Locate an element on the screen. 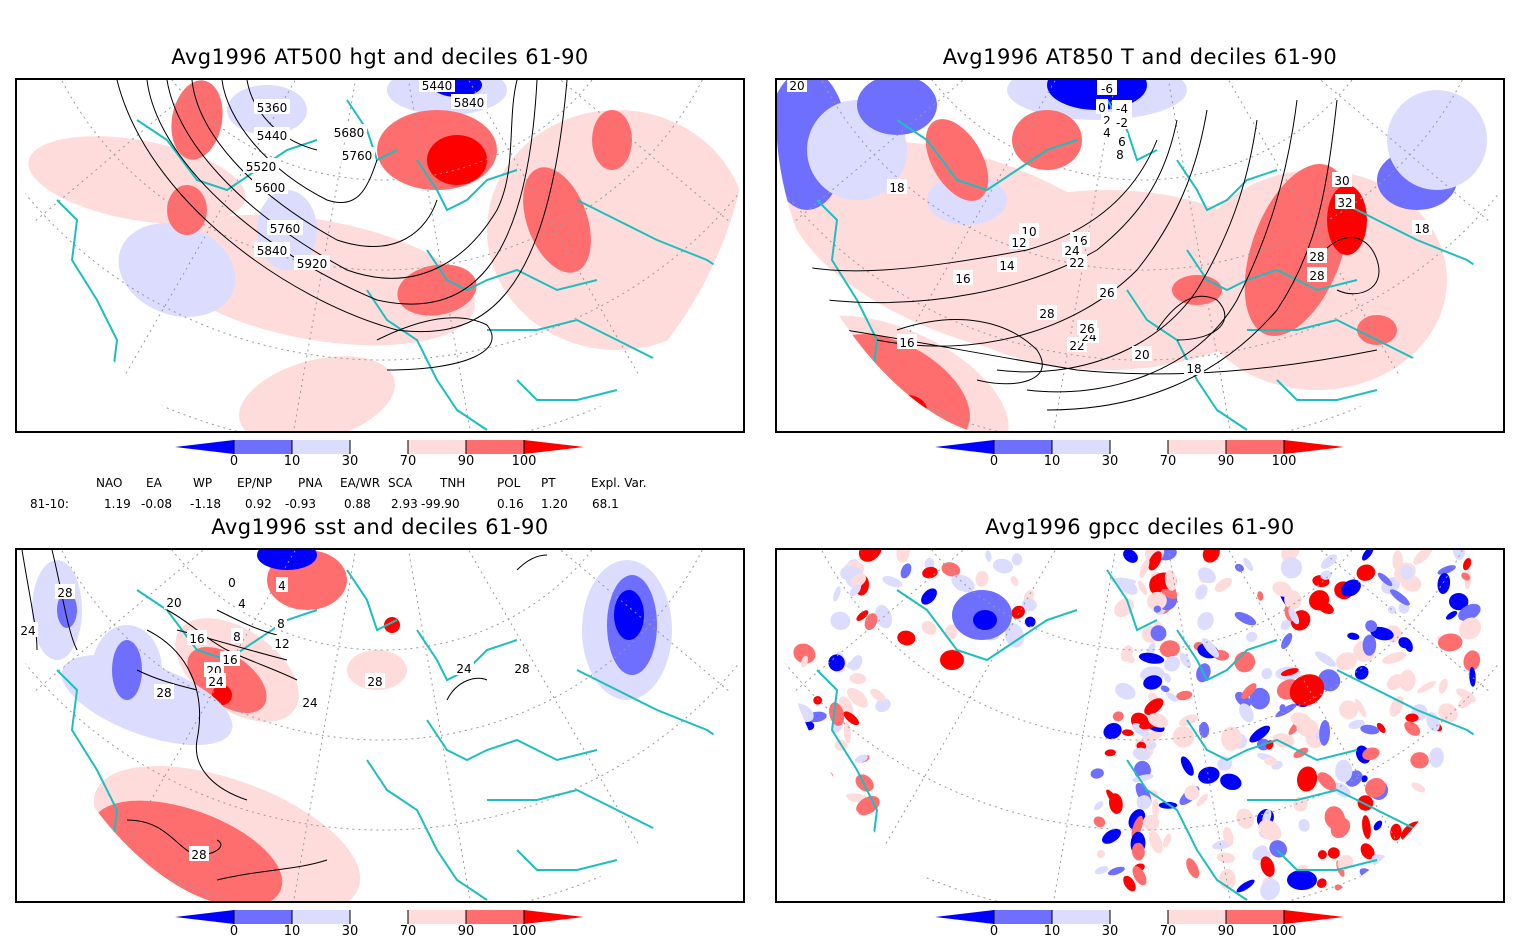 The height and width of the screenshot is (944, 1520). colorbar-tick-label: 90 is located at coordinates (1226, 461).